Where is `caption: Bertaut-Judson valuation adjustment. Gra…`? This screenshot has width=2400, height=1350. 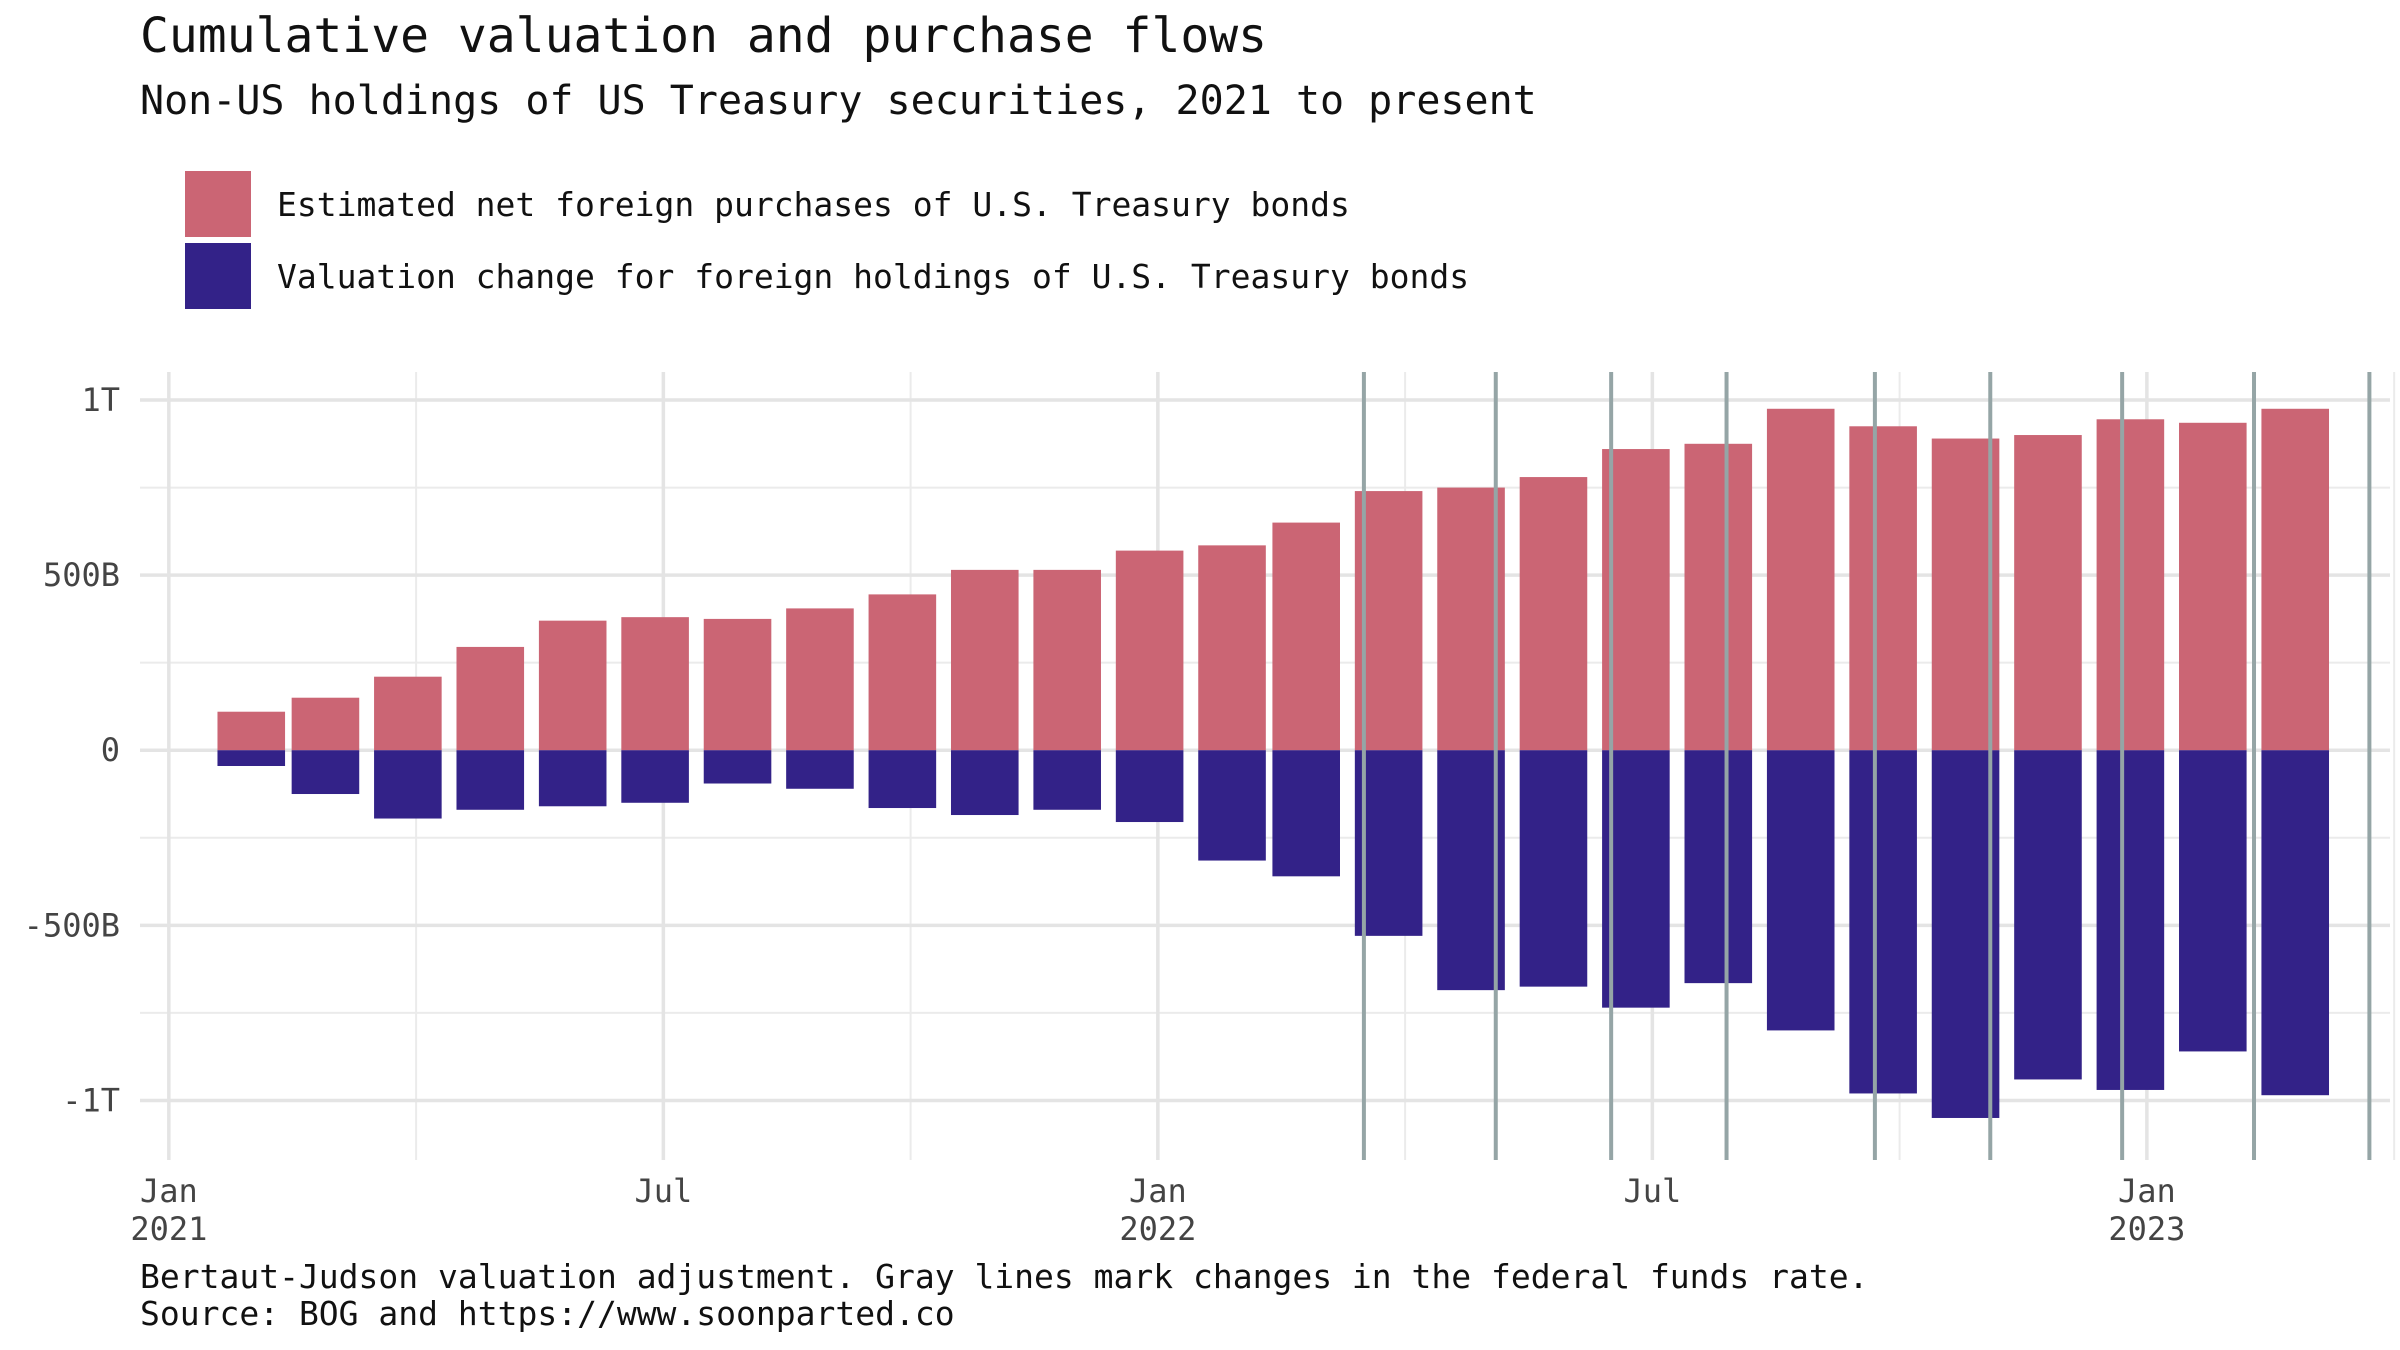
caption: Bertaut-Judson valuation adjustment. Gra… is located at coordinates (1004, 1295).